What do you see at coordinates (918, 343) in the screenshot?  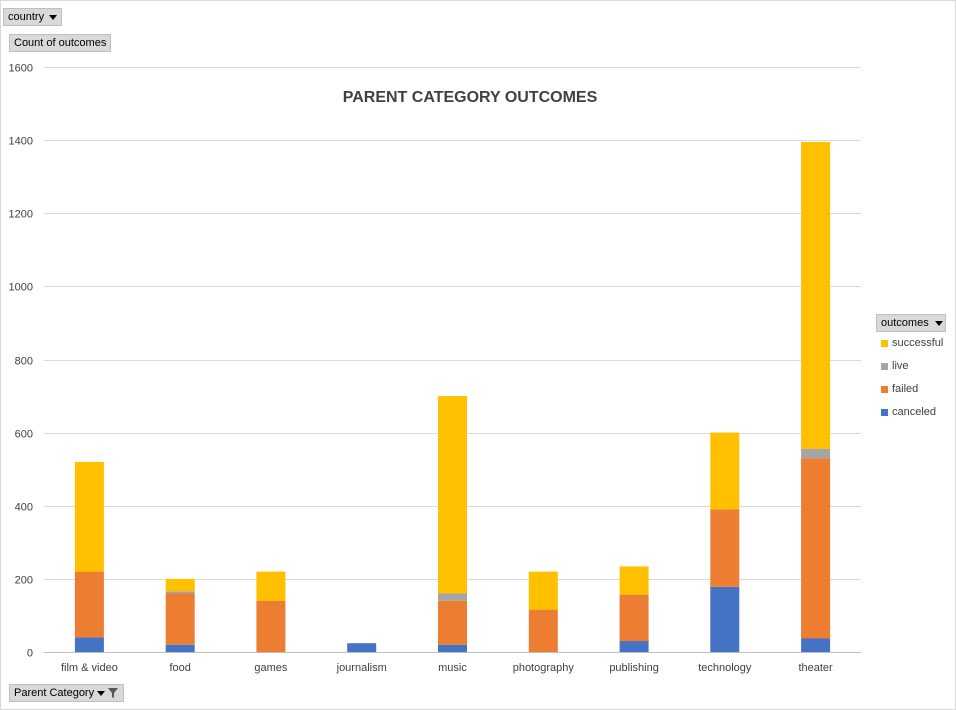 I see `legend-label: successful` at bounding box center [918, 343].